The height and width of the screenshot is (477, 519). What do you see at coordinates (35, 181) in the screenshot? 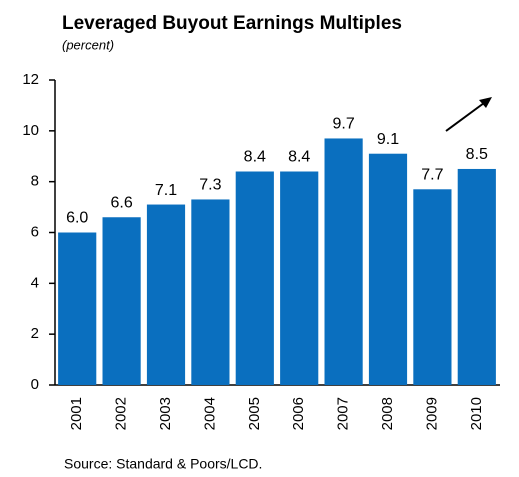
I see `y-tick-label: 8` at bounding box center [35, 181].